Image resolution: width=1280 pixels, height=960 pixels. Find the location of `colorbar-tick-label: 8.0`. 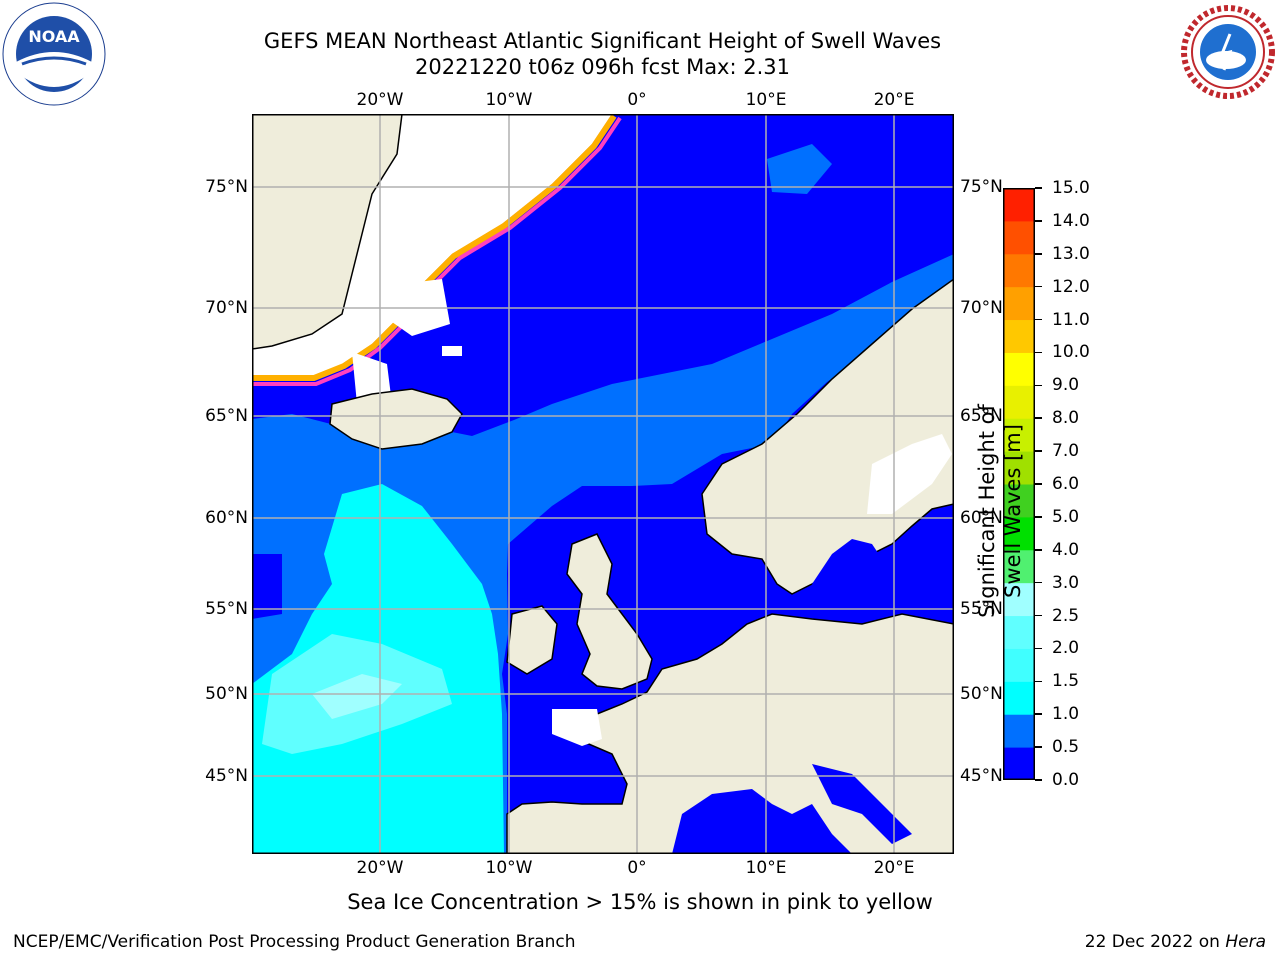

colorbar-tick-label: 8.0 is located at coordinates (1066, 418).